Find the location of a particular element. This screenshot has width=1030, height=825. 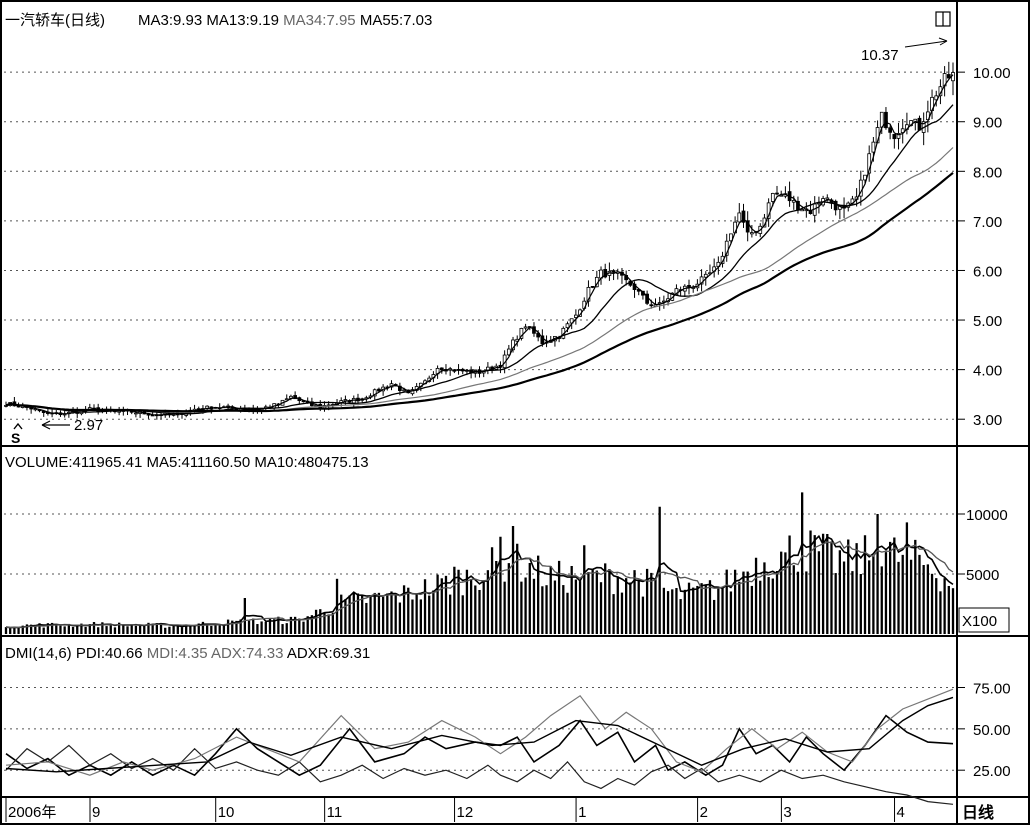

volume-ma5-line is located at coordinates (479, 581).